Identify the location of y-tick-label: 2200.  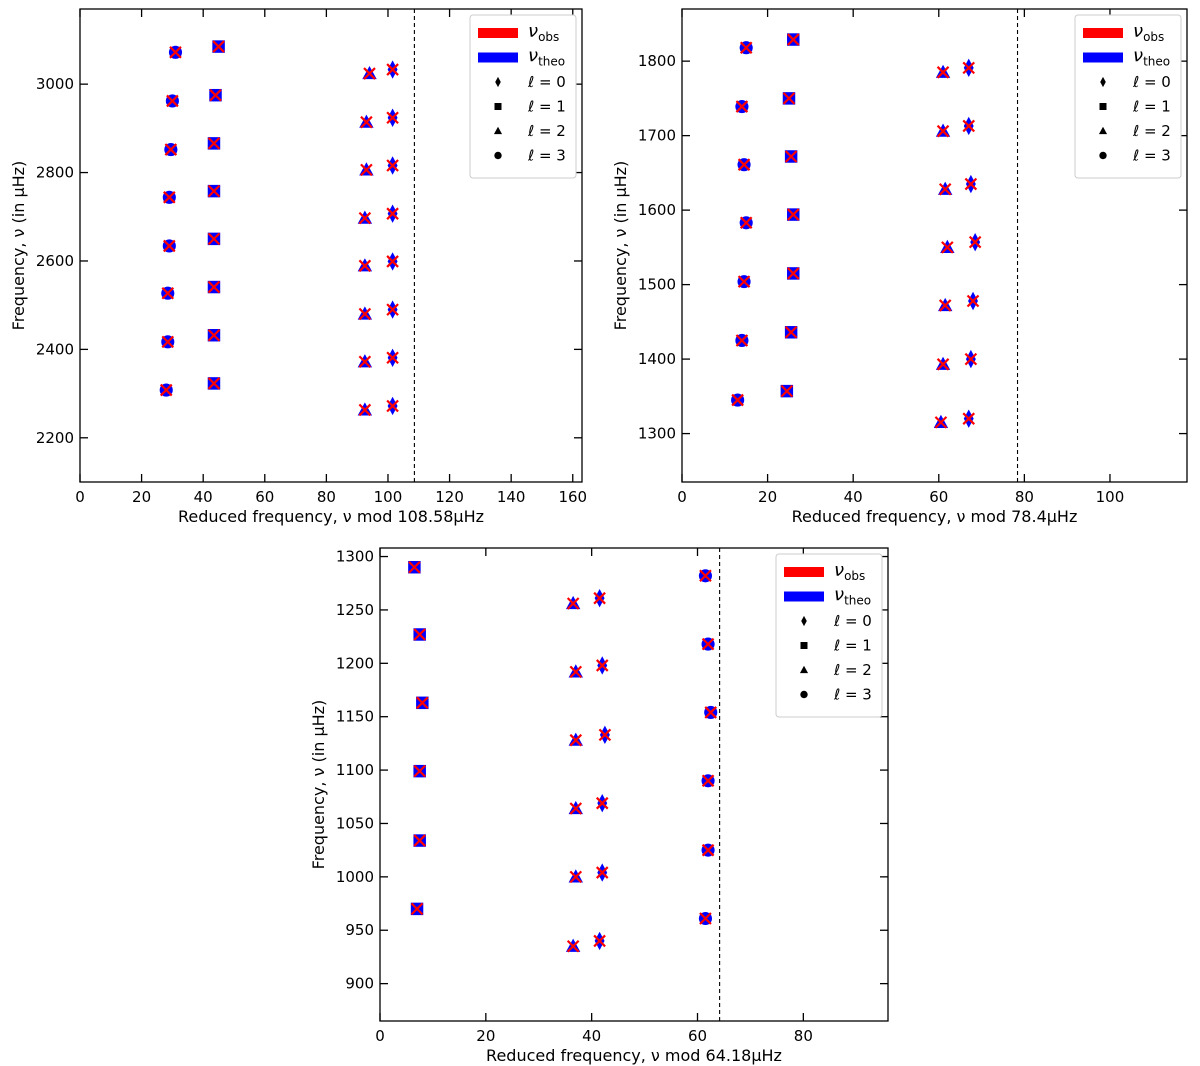
(55, 438).